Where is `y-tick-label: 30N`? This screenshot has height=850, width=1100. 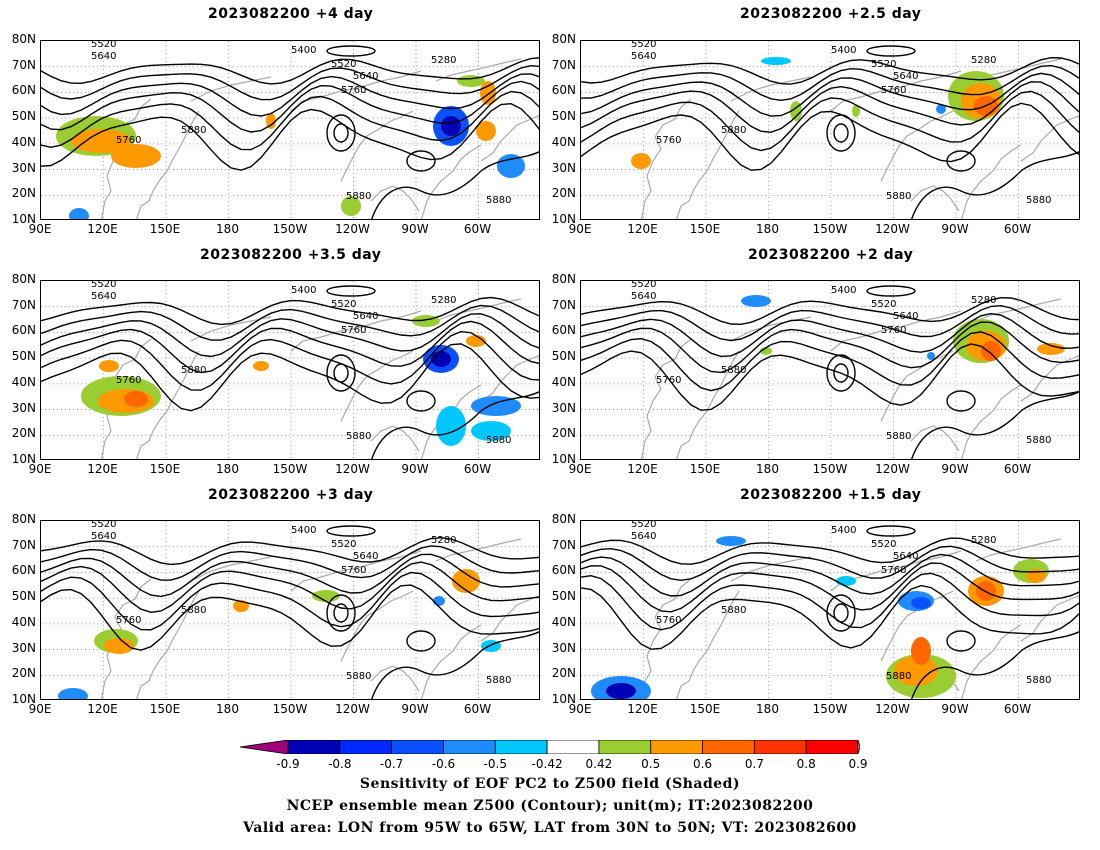 y-tick-label: 30N is located at coordinates (563, 407).